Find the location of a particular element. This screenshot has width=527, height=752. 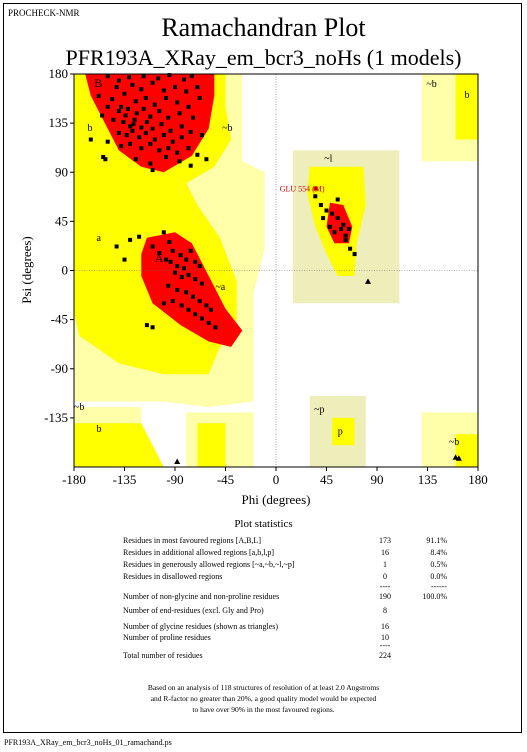

stats-percent: 0.5% is located at coordinates (438, 564).